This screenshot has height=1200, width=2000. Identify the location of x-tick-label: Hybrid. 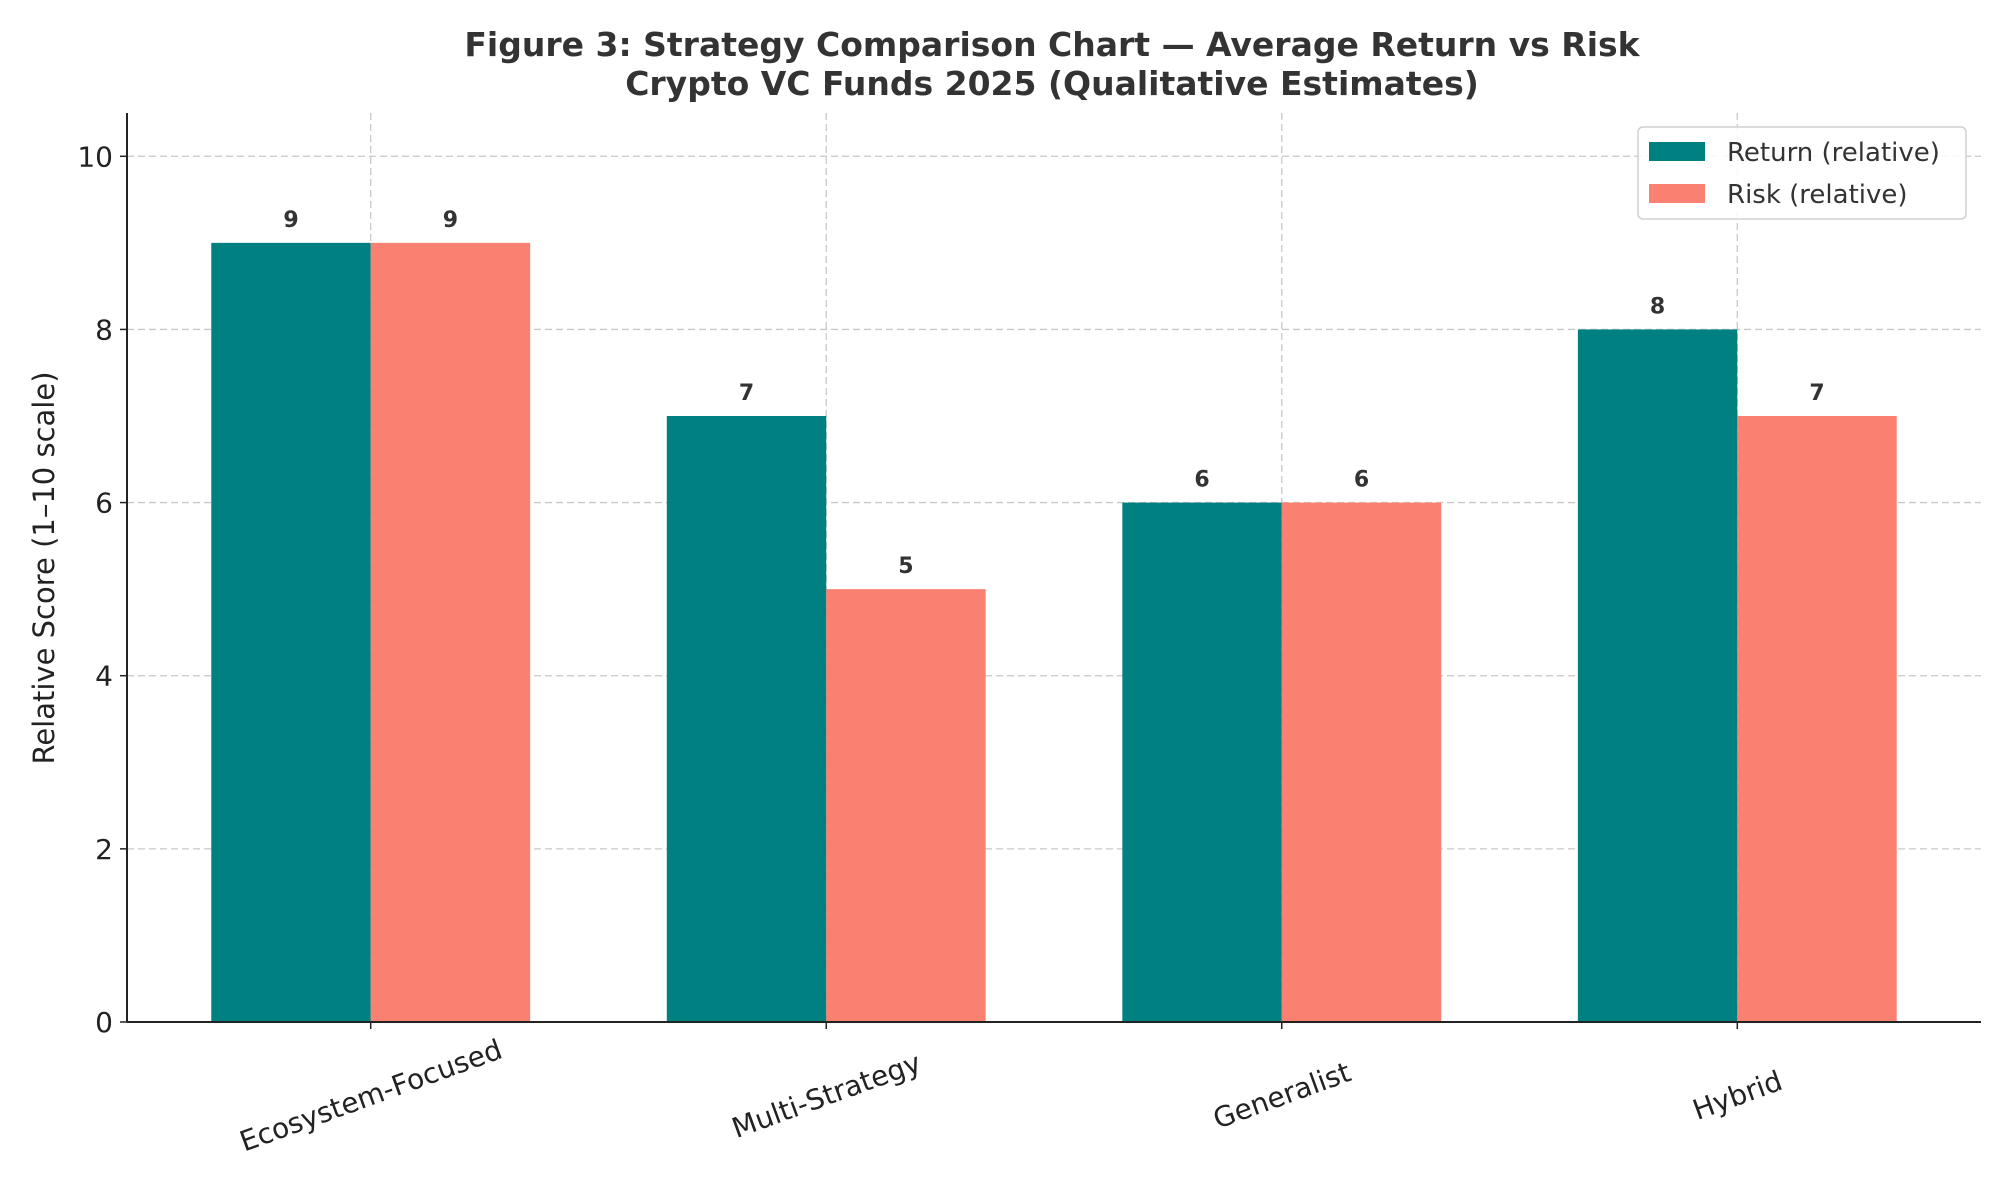
(1737, 1095).